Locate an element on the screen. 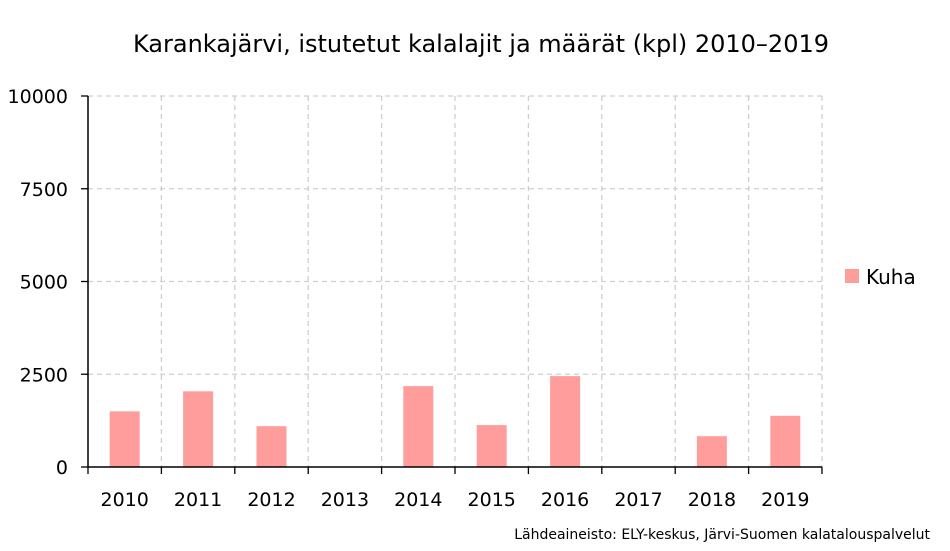 This screenshot has height=551, width=950. bar-2010 is located at coordinates (124, 439).